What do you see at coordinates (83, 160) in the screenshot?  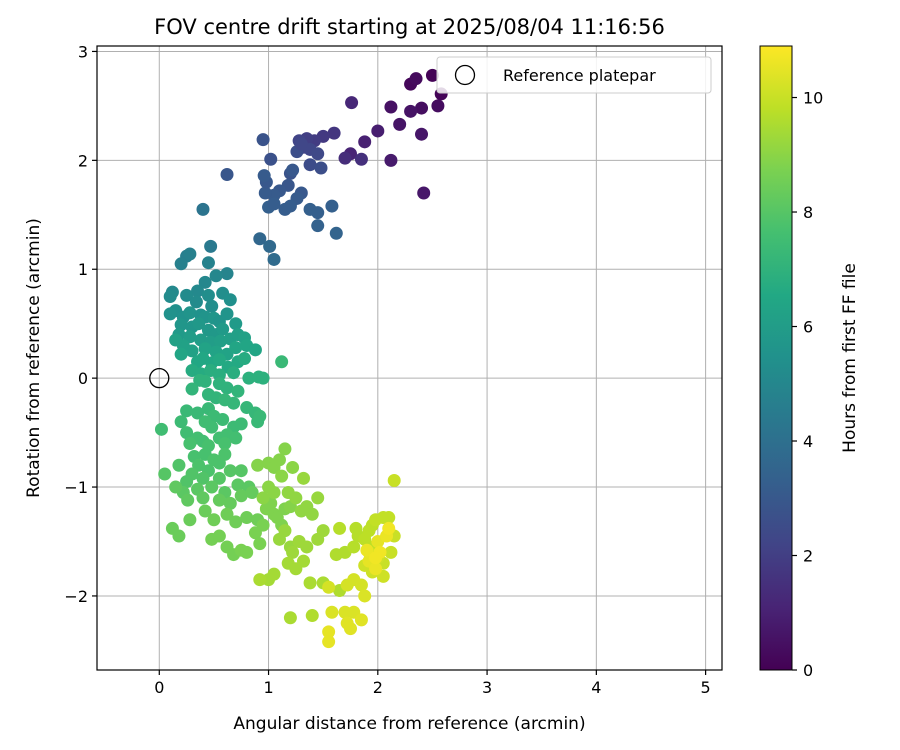 I see `y-tick-label: 2` at bounding box center [83, 160].